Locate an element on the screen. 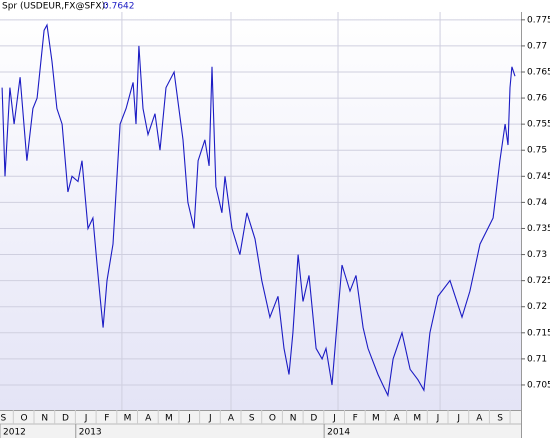  chart-title: Spr (USDEUR,FX@SFX): is located at coordinates (55, 7).